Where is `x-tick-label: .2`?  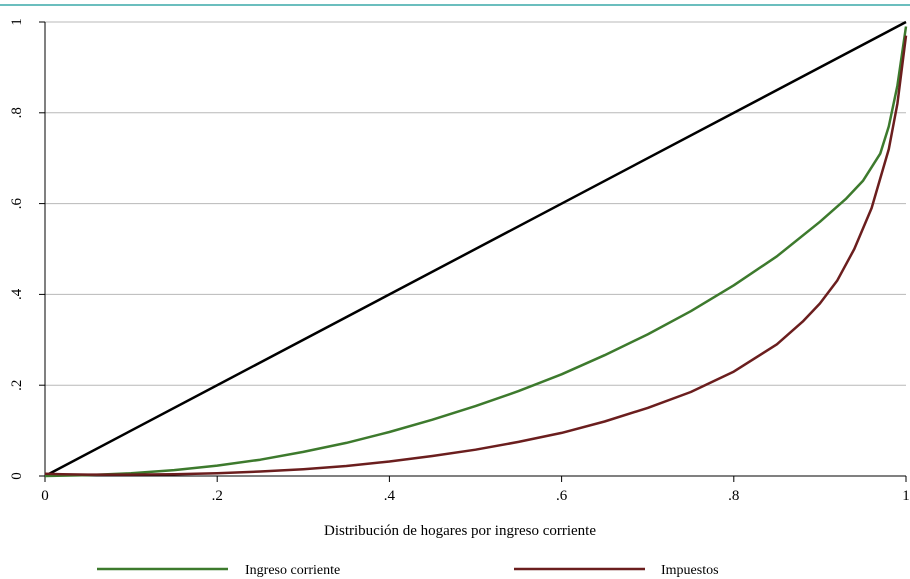 x-tick-label: .2 is located at coordinates (217, 496).